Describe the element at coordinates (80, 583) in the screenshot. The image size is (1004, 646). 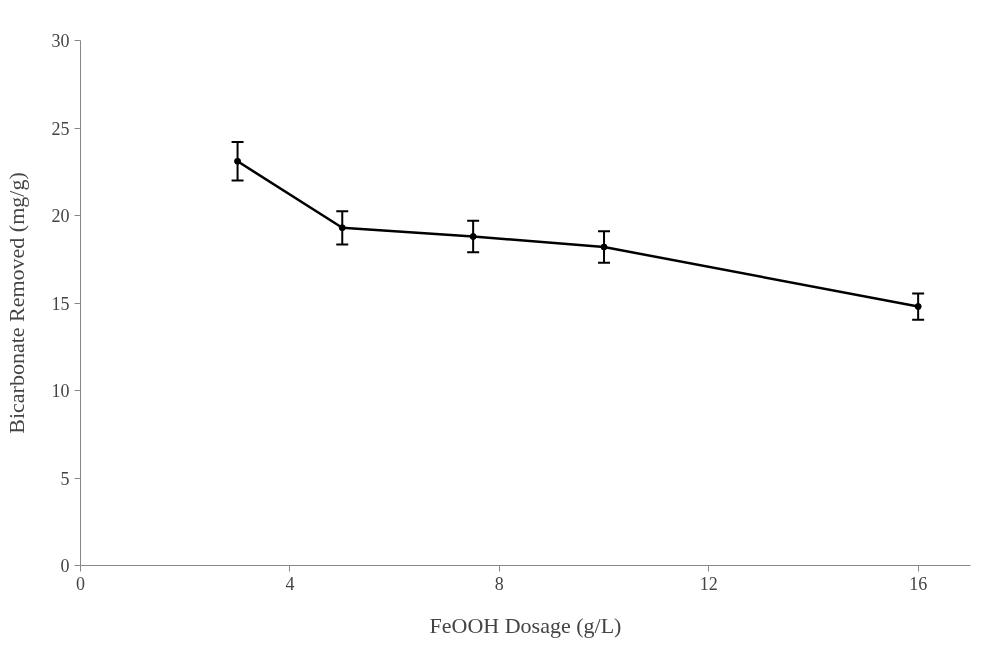
I see `x-tick-label: 0` at that location.